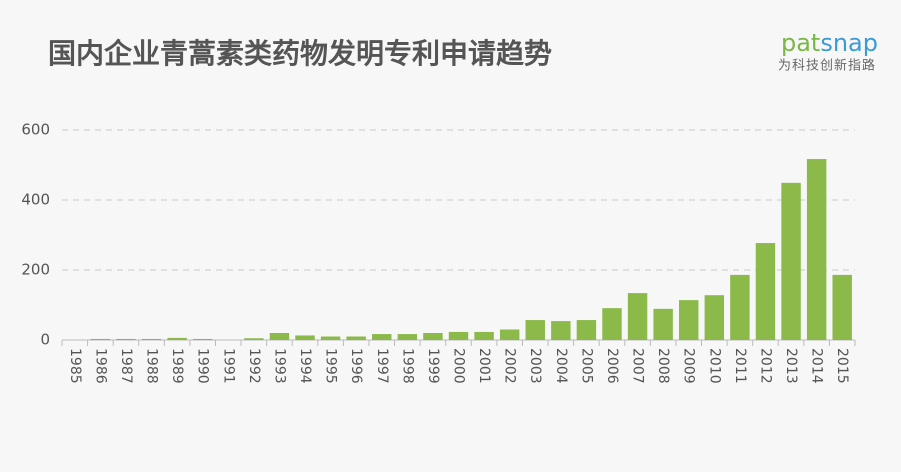 The height and width of the screenshot is (472, 901). Describe the element at coordinates (279, 366) in the screenshot. I see `x-tick-label: 1993` at that location.